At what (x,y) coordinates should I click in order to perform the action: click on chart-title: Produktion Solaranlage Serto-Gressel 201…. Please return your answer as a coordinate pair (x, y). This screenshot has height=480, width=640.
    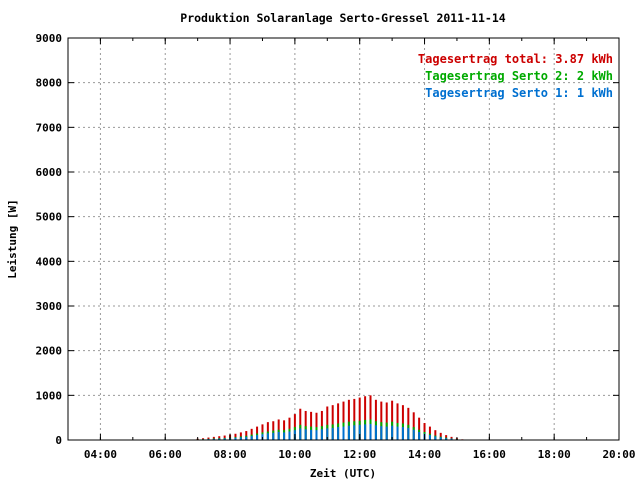
    Looking at the image, I should click on (342, 18).